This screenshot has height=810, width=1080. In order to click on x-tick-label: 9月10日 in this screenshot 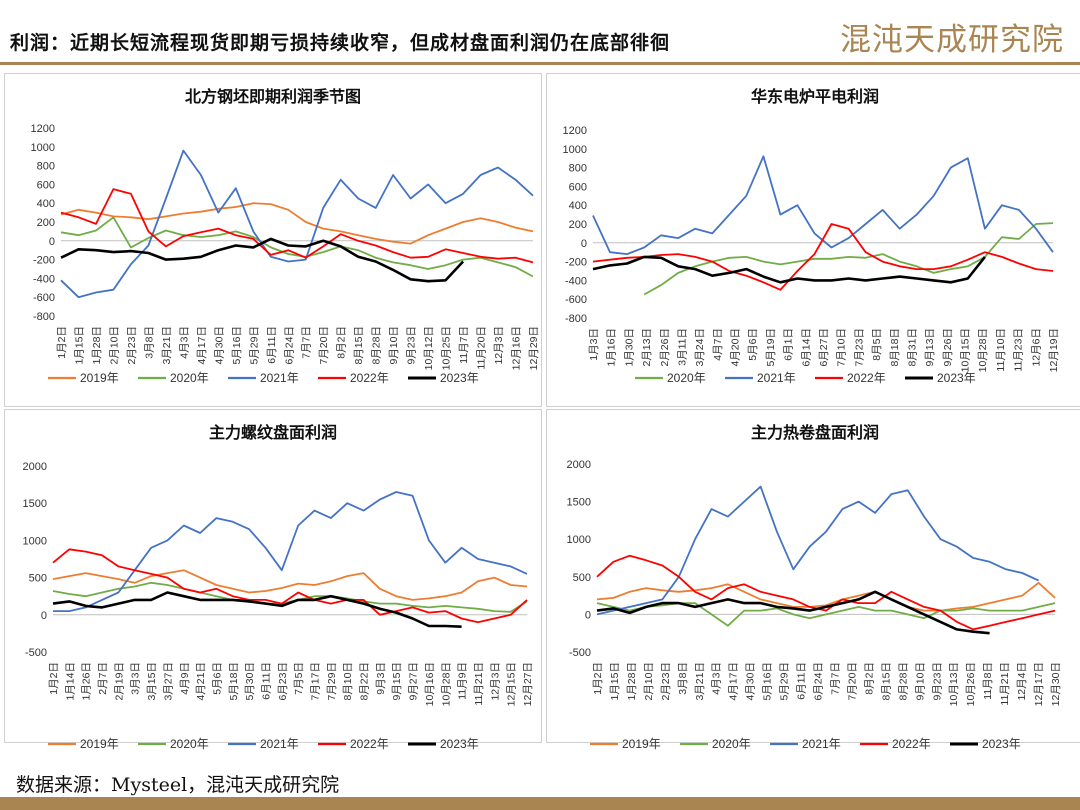, I will do `click(920, 681)`.